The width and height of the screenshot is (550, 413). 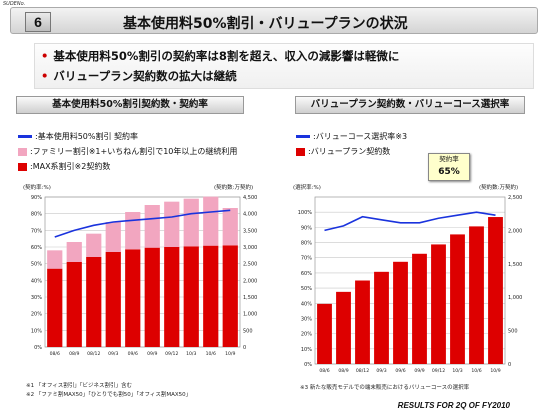 What do you see at coordinates (134, 151) in the screenshot?
I see `legend-label: :ファミリー割引※1+いちねん割引で10年以上の継続利用` at bounding box center [134, 151].